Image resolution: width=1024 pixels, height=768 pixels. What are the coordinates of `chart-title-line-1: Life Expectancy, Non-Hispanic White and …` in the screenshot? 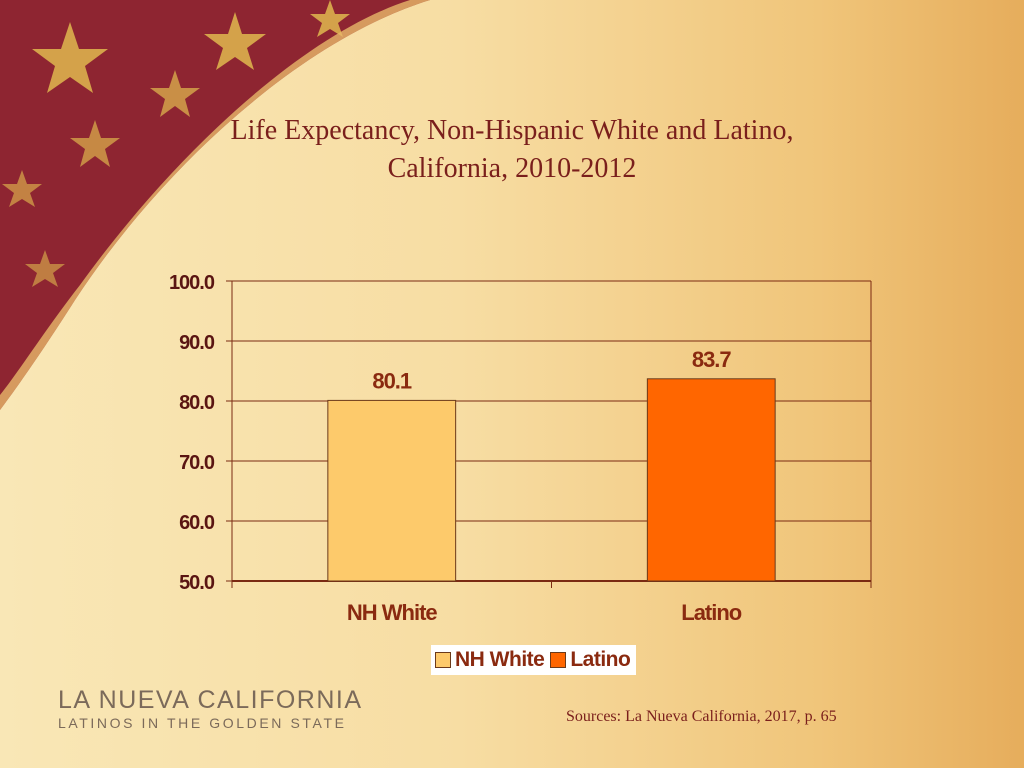 It's located at (512, 130).